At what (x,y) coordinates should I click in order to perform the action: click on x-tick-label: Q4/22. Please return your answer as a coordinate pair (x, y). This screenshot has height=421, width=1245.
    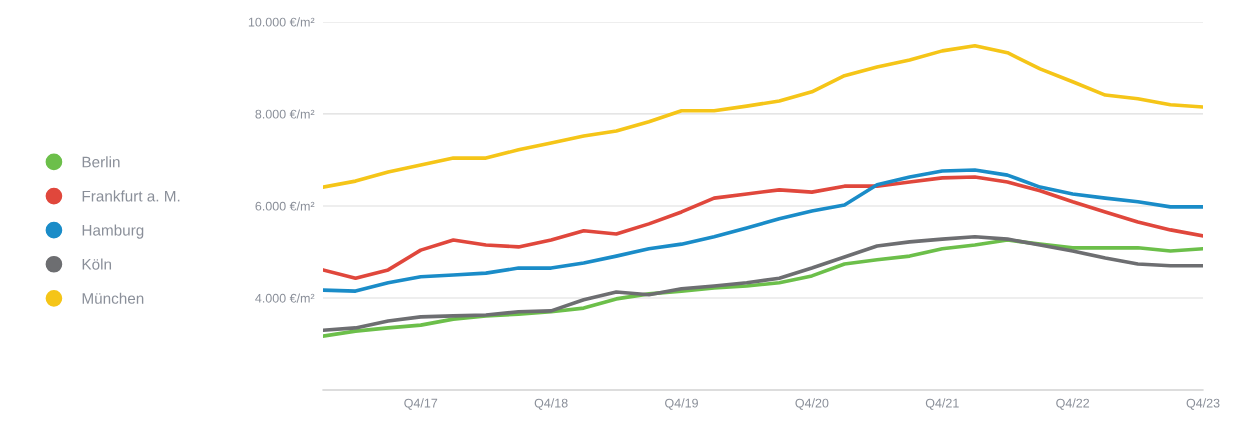
    Looking at the image, I should click on (1073, 404).